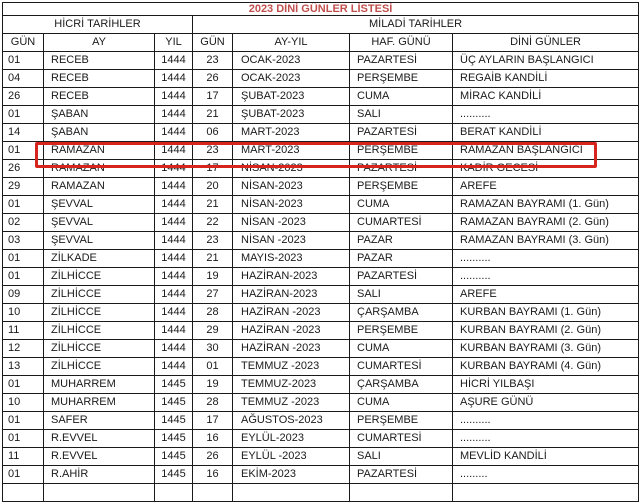 This screenshot has height=502, width=640. Describe the element at coordinates (545, 42) in the screenshot. I see `col-header-dini-gunler: DİNİ GÜNLER` at that location.